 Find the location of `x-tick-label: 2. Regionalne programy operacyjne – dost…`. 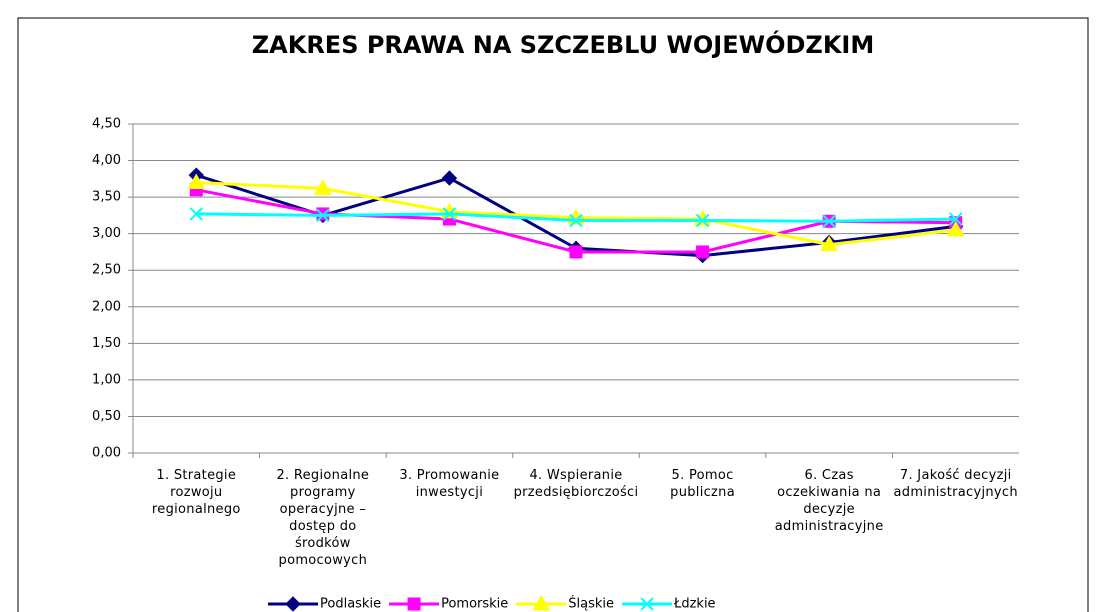

x-tick-label: 2. Regionalne programy operacyjne – dost… is located at coordinates (323, 518).